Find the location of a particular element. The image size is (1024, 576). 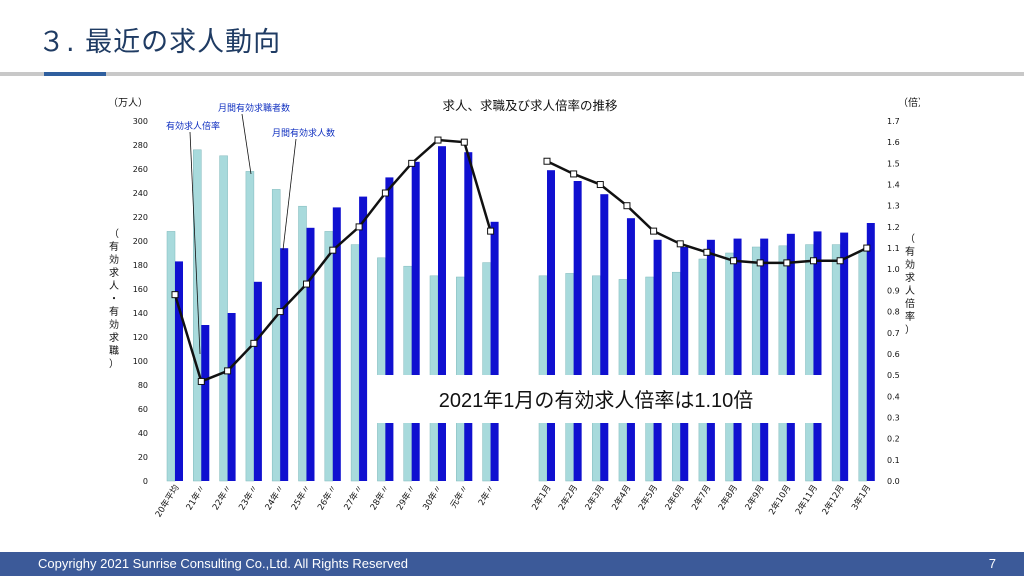

category-label: 22年〃 is located at coordinates (222, 497).